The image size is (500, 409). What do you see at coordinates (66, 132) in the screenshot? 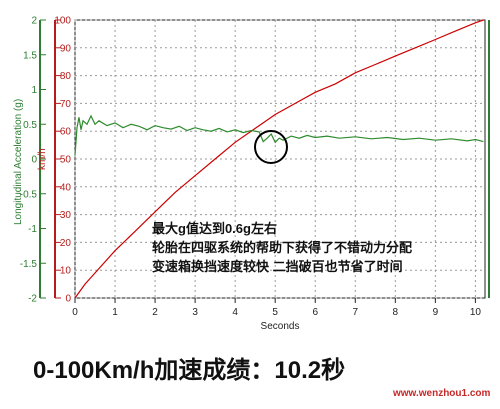
I see `speed-axis-tick-label: 60` at bounding box center [66, 132].